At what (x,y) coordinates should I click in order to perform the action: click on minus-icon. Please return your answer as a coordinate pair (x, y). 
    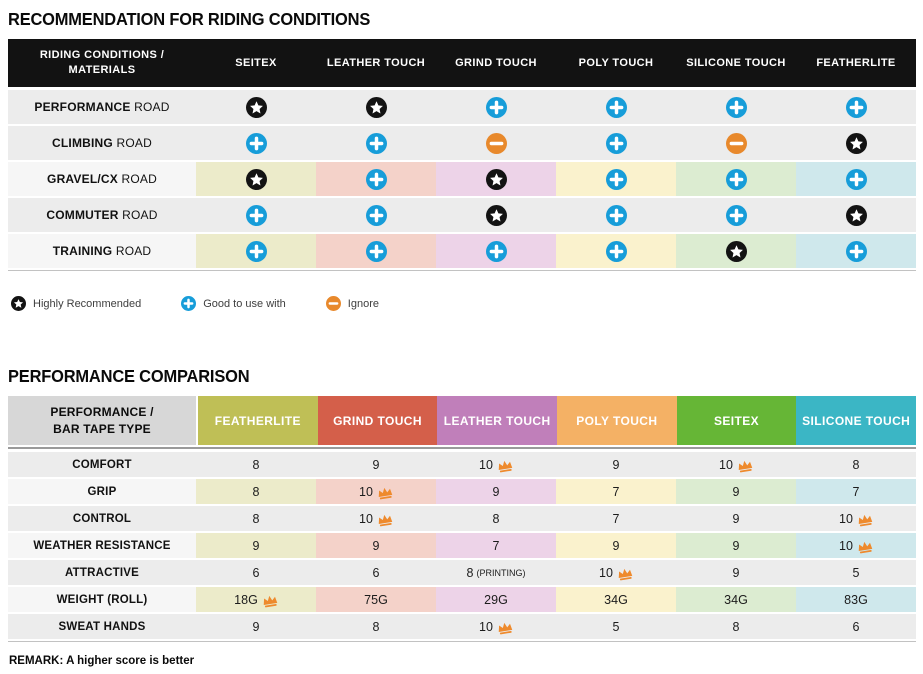
    Looking at the image, I should click on (736, 143).